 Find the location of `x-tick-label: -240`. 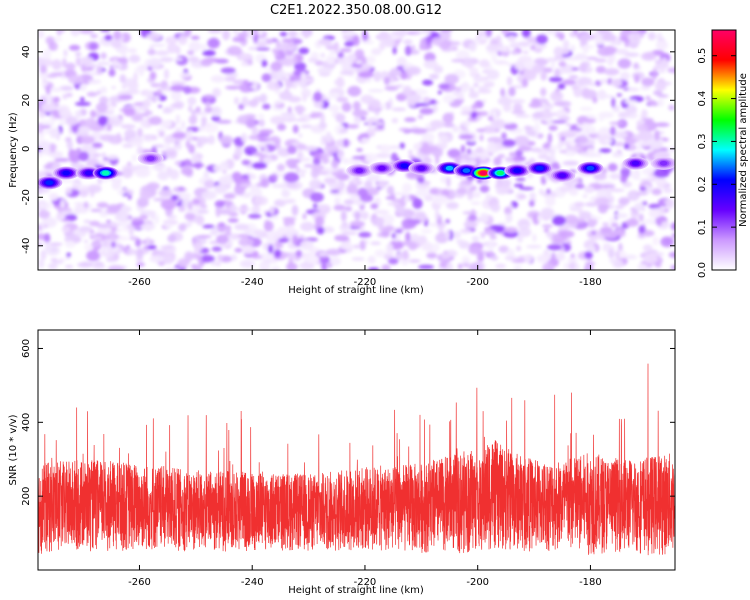

x-tick-label: -240 is located at coordinates (252, 282).